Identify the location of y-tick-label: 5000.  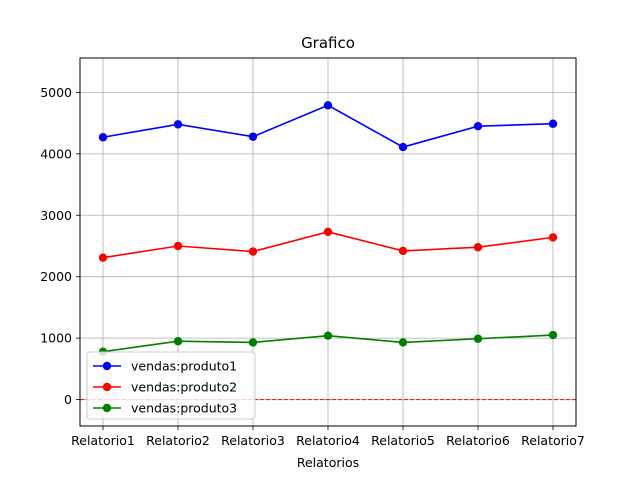
(56, 92).